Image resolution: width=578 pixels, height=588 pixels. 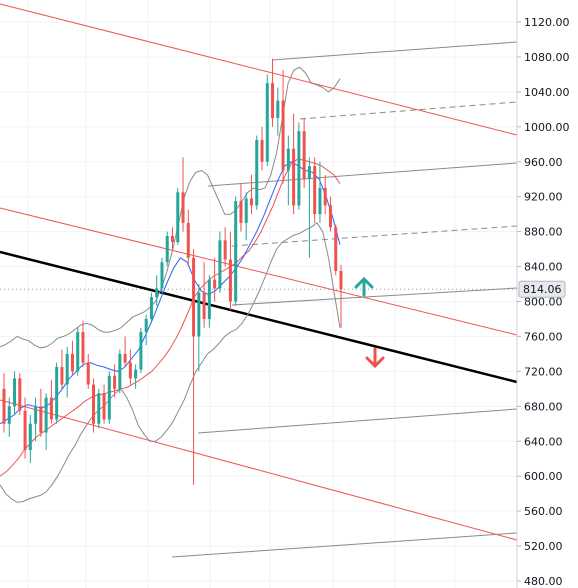 What do you see at coordinates (547, 127) in the screenshot?
I see `axis-tick-label: 1000.00` at bounding box center [547, 127].